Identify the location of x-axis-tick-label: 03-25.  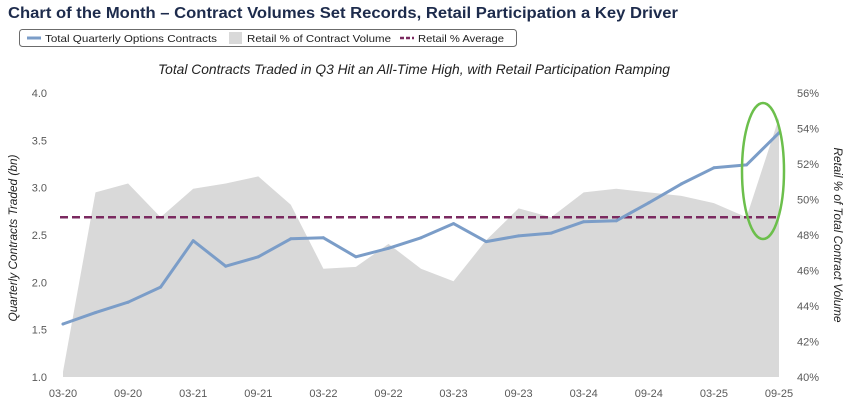
(714, 394).